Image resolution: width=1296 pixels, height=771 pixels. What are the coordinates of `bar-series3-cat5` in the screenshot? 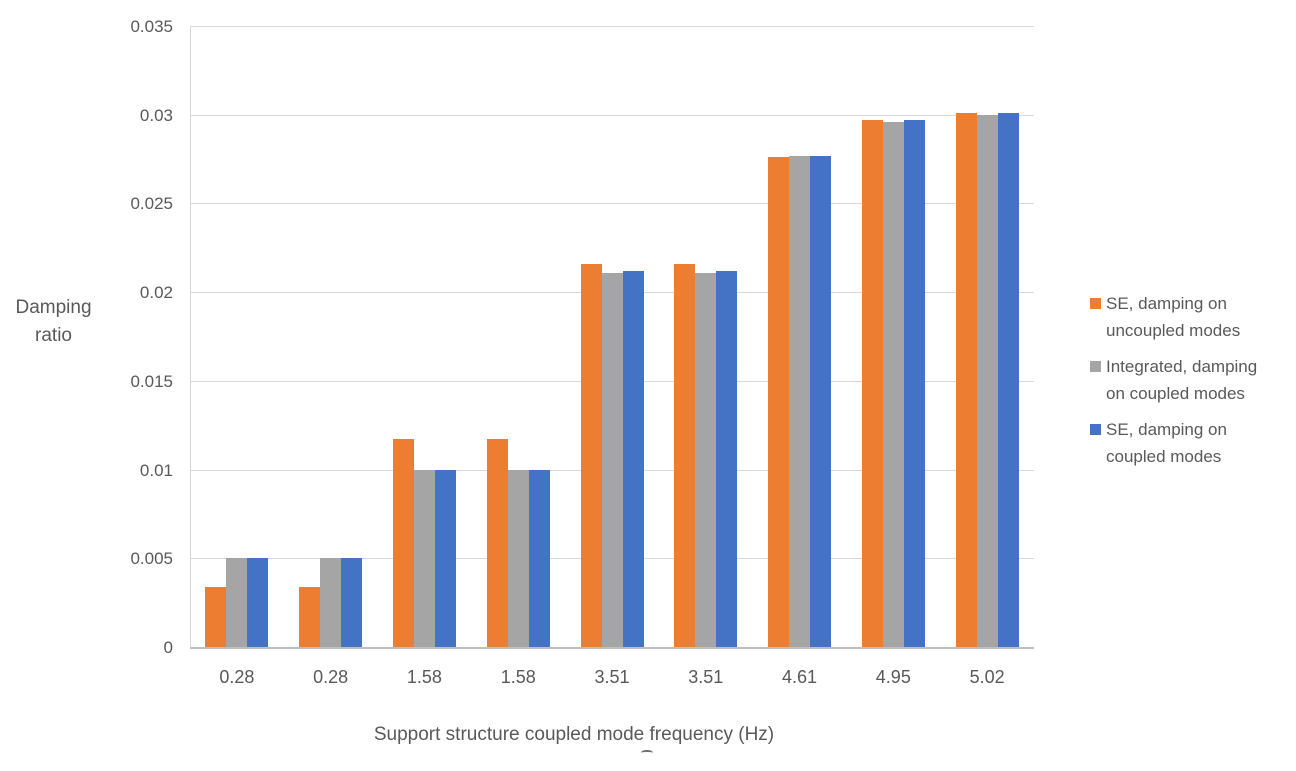 It's located at (633, 458).